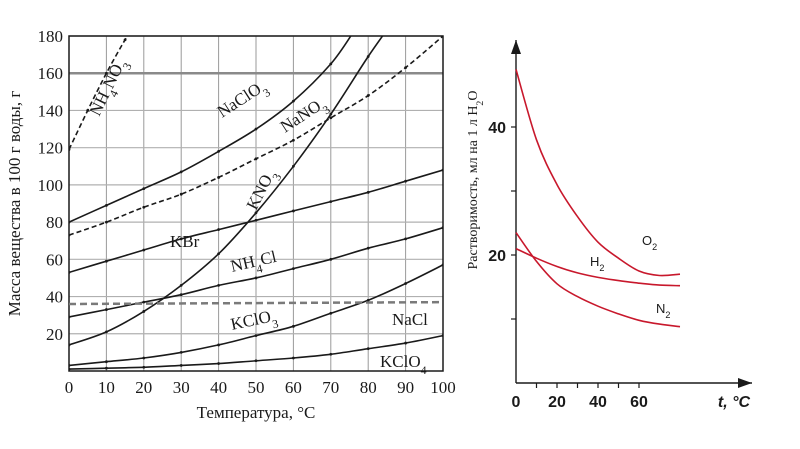 This screenshot has width=800, height=449. Describe the element at coordinates (443, 387) in the screenshot. I see `x-tick-label: 100` at that location.